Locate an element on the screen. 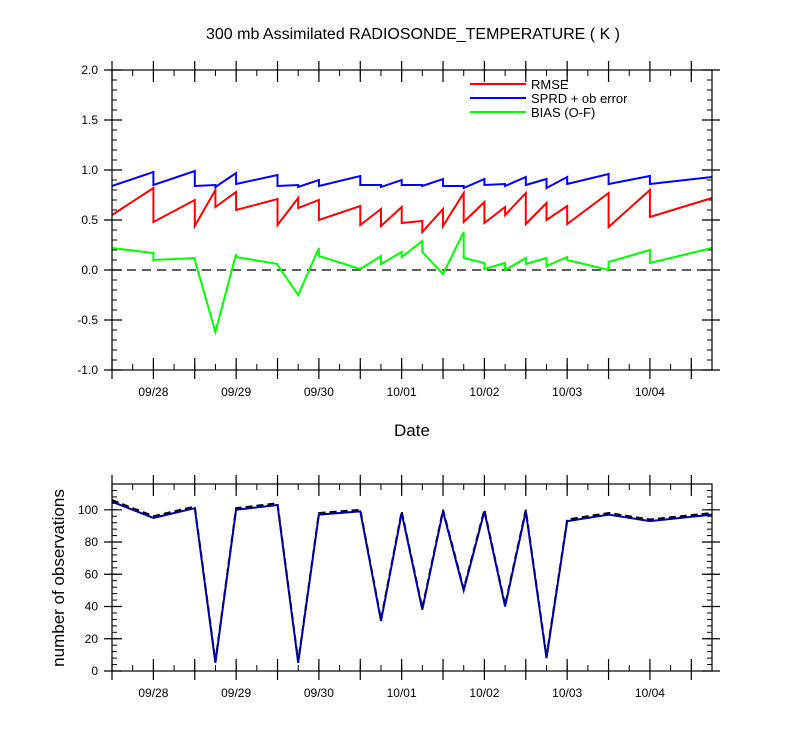 This screenshot has width=800, height=750. y-tick-label: 100 is located at coordinates (88, 510).